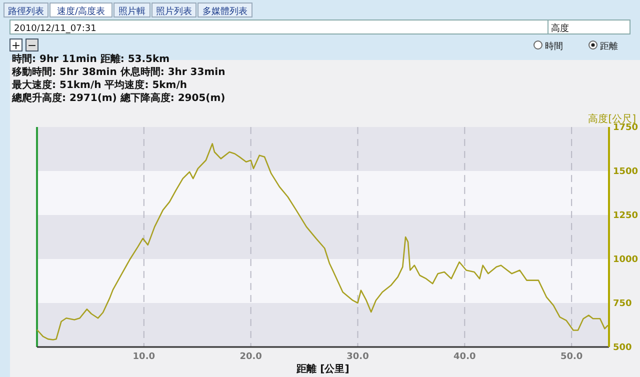  Describe the element at coordinates (625, 172) in the screenshot. I see `y-tick-label: 1500` at that location.